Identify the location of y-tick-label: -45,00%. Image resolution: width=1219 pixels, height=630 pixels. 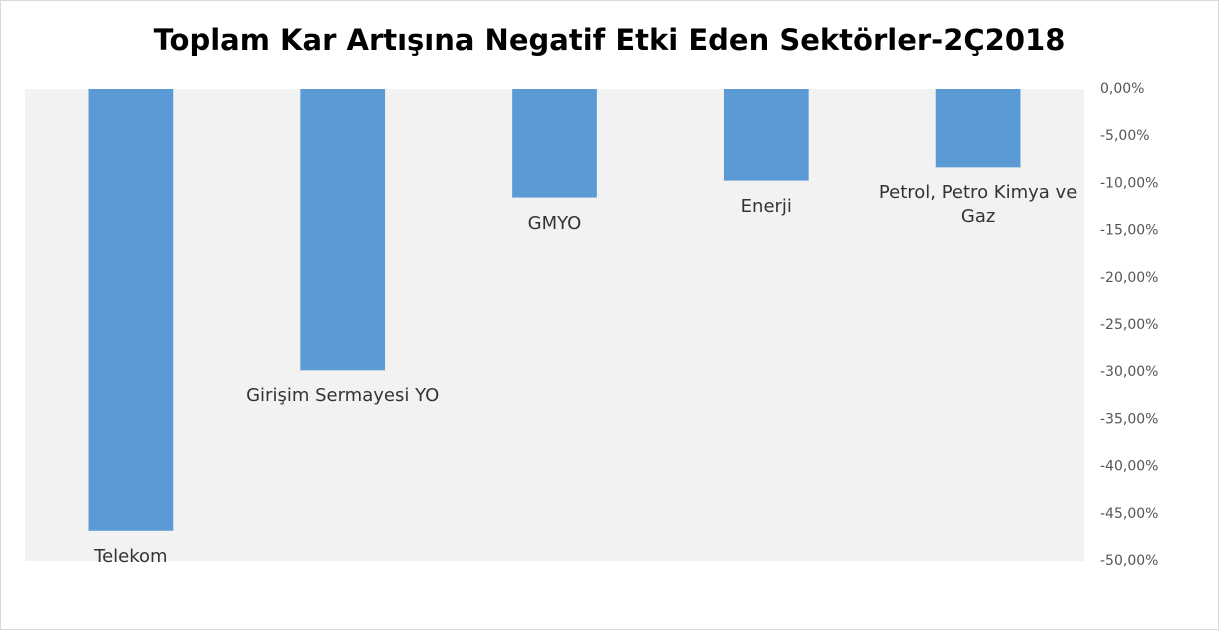
(1129, 514).